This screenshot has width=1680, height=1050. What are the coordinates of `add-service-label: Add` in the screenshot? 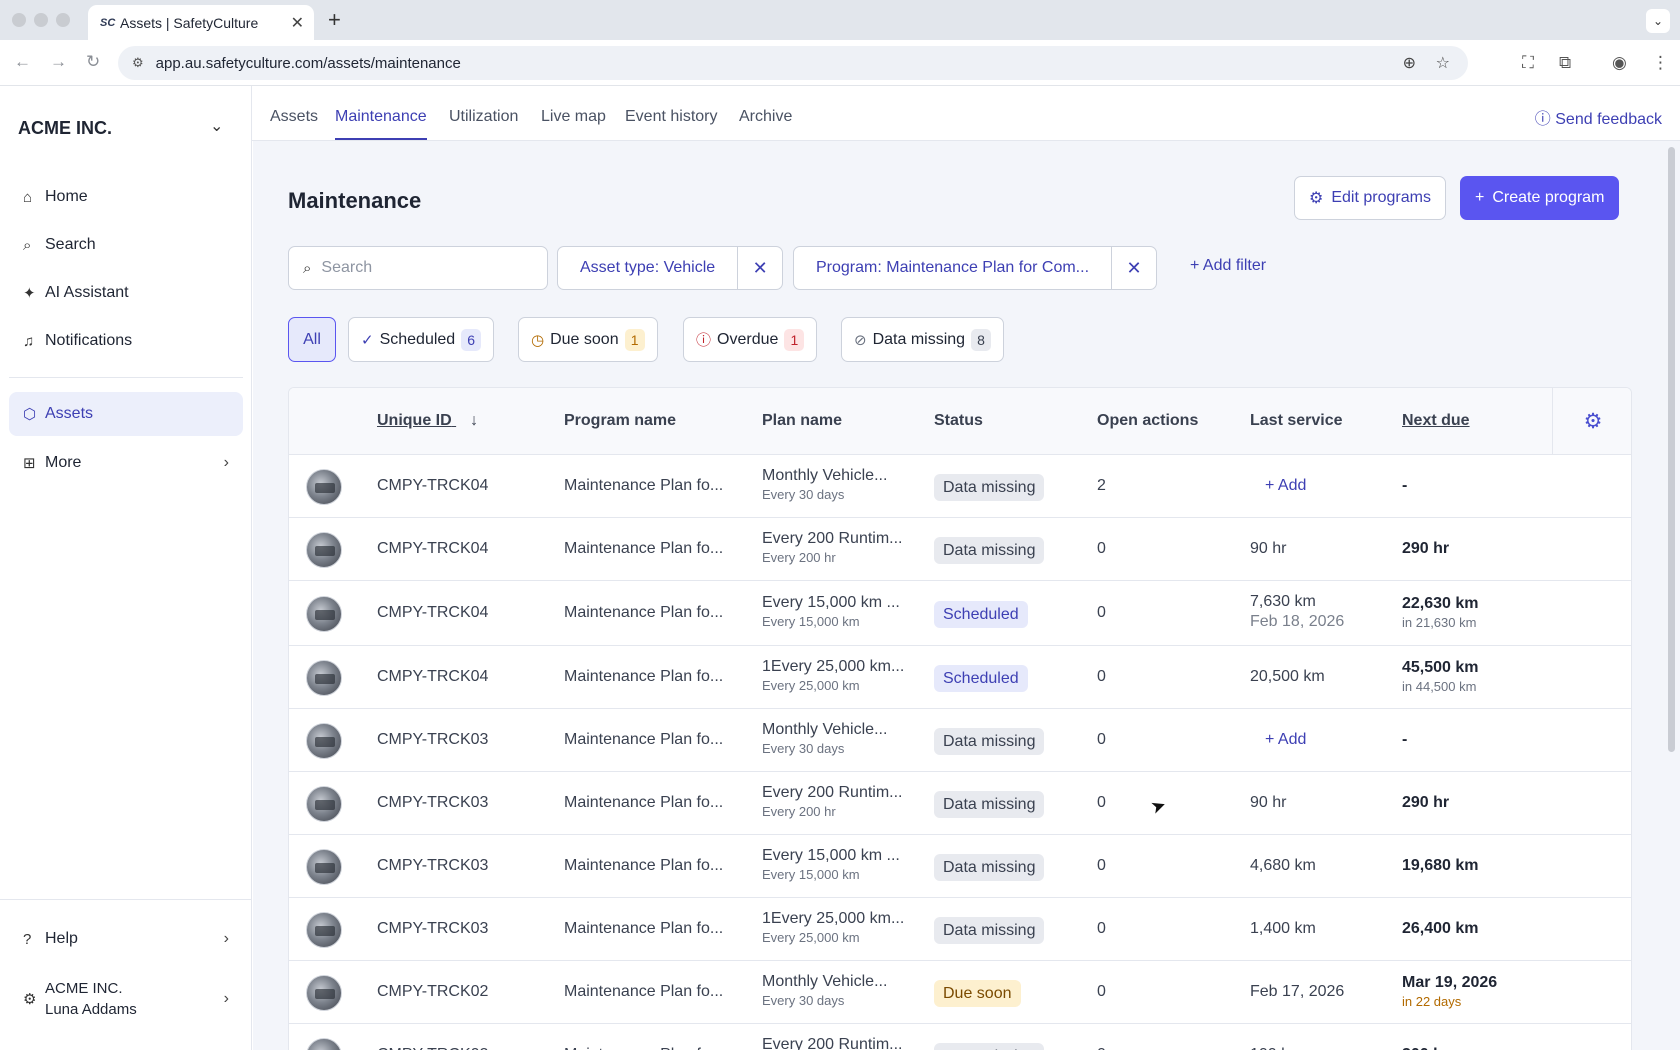 It's located at (1292, 739).